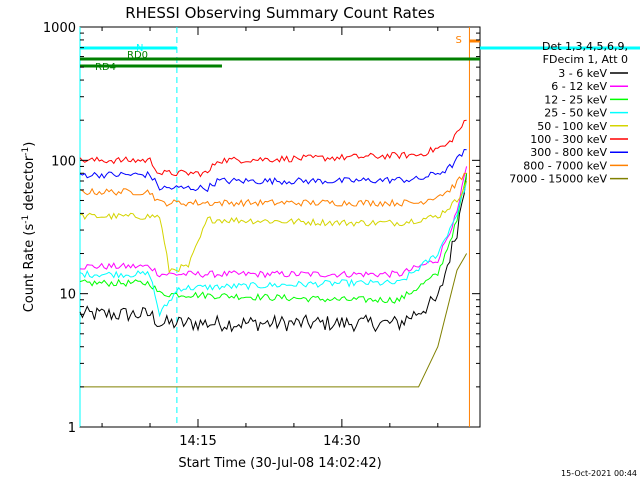 The image size is (640, 480). What do you see at coordinates (585, 46) in the screenshot?
I see `legend-header-1: Det 1,3,4,5,6,9,` at bounding box center [585, 46].